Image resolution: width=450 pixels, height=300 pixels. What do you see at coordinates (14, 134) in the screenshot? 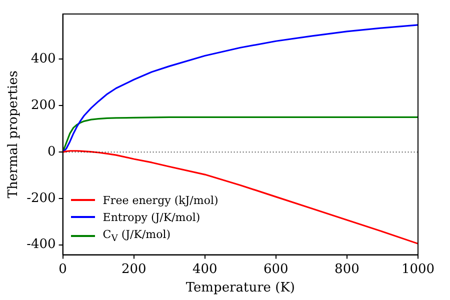
I see `y-axis-title: Thermal properties` at bounding box center [14, 134].